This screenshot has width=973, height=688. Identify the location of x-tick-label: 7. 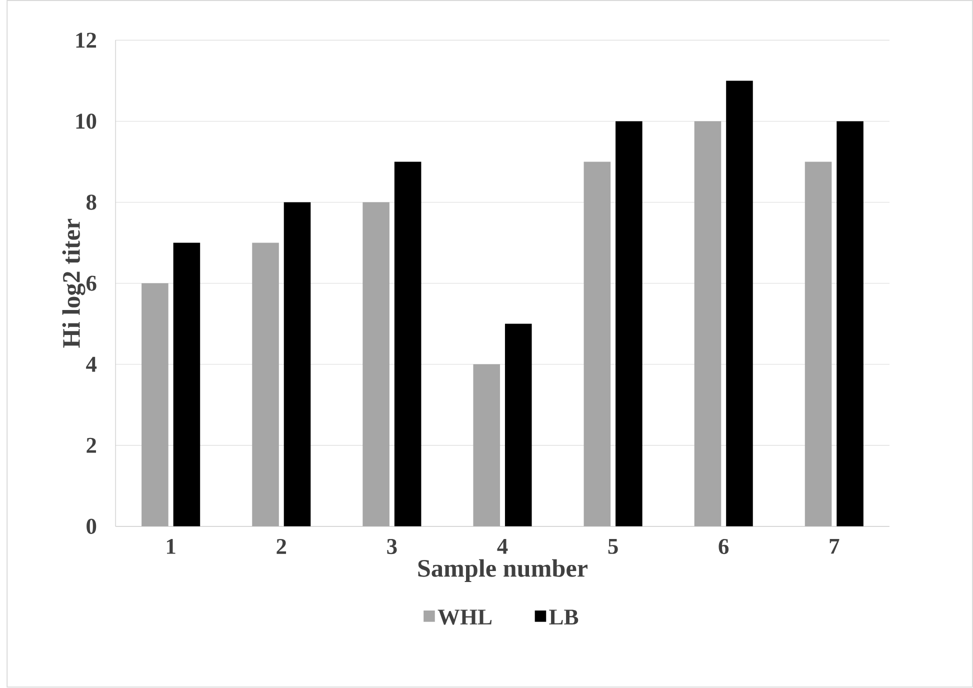
(835, 546).